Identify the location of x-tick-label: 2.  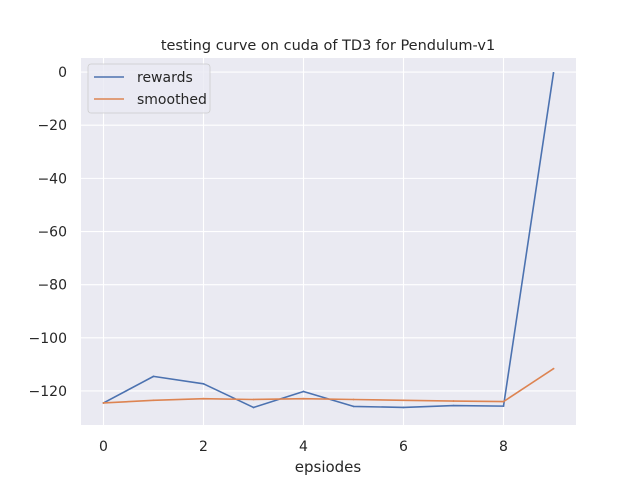
(203, 447).